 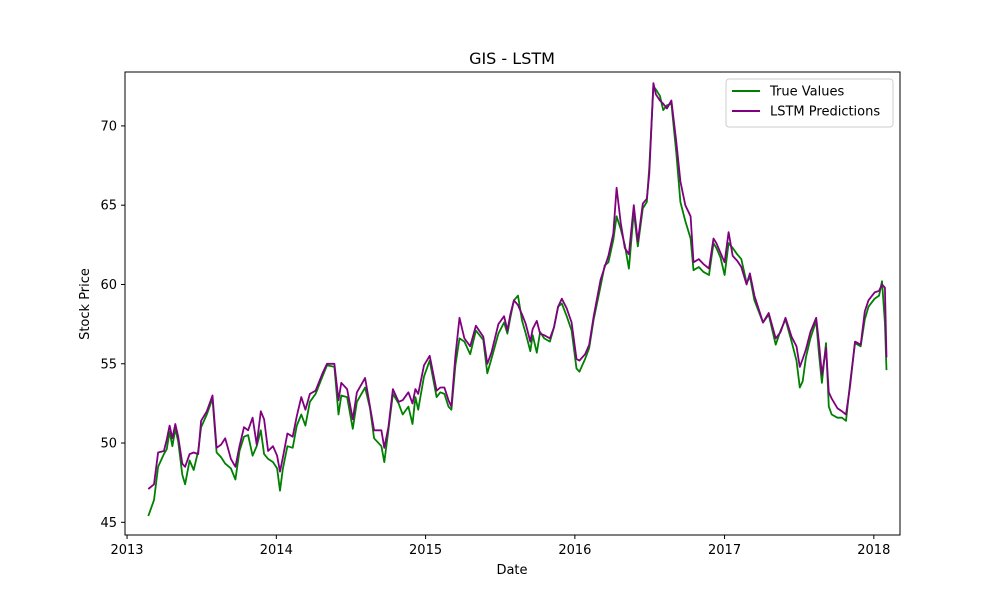 What do you see at coordinates (574, 550) in the screenshot?
I see `x-tick-label: 2016` at bounding box center [574, 550].